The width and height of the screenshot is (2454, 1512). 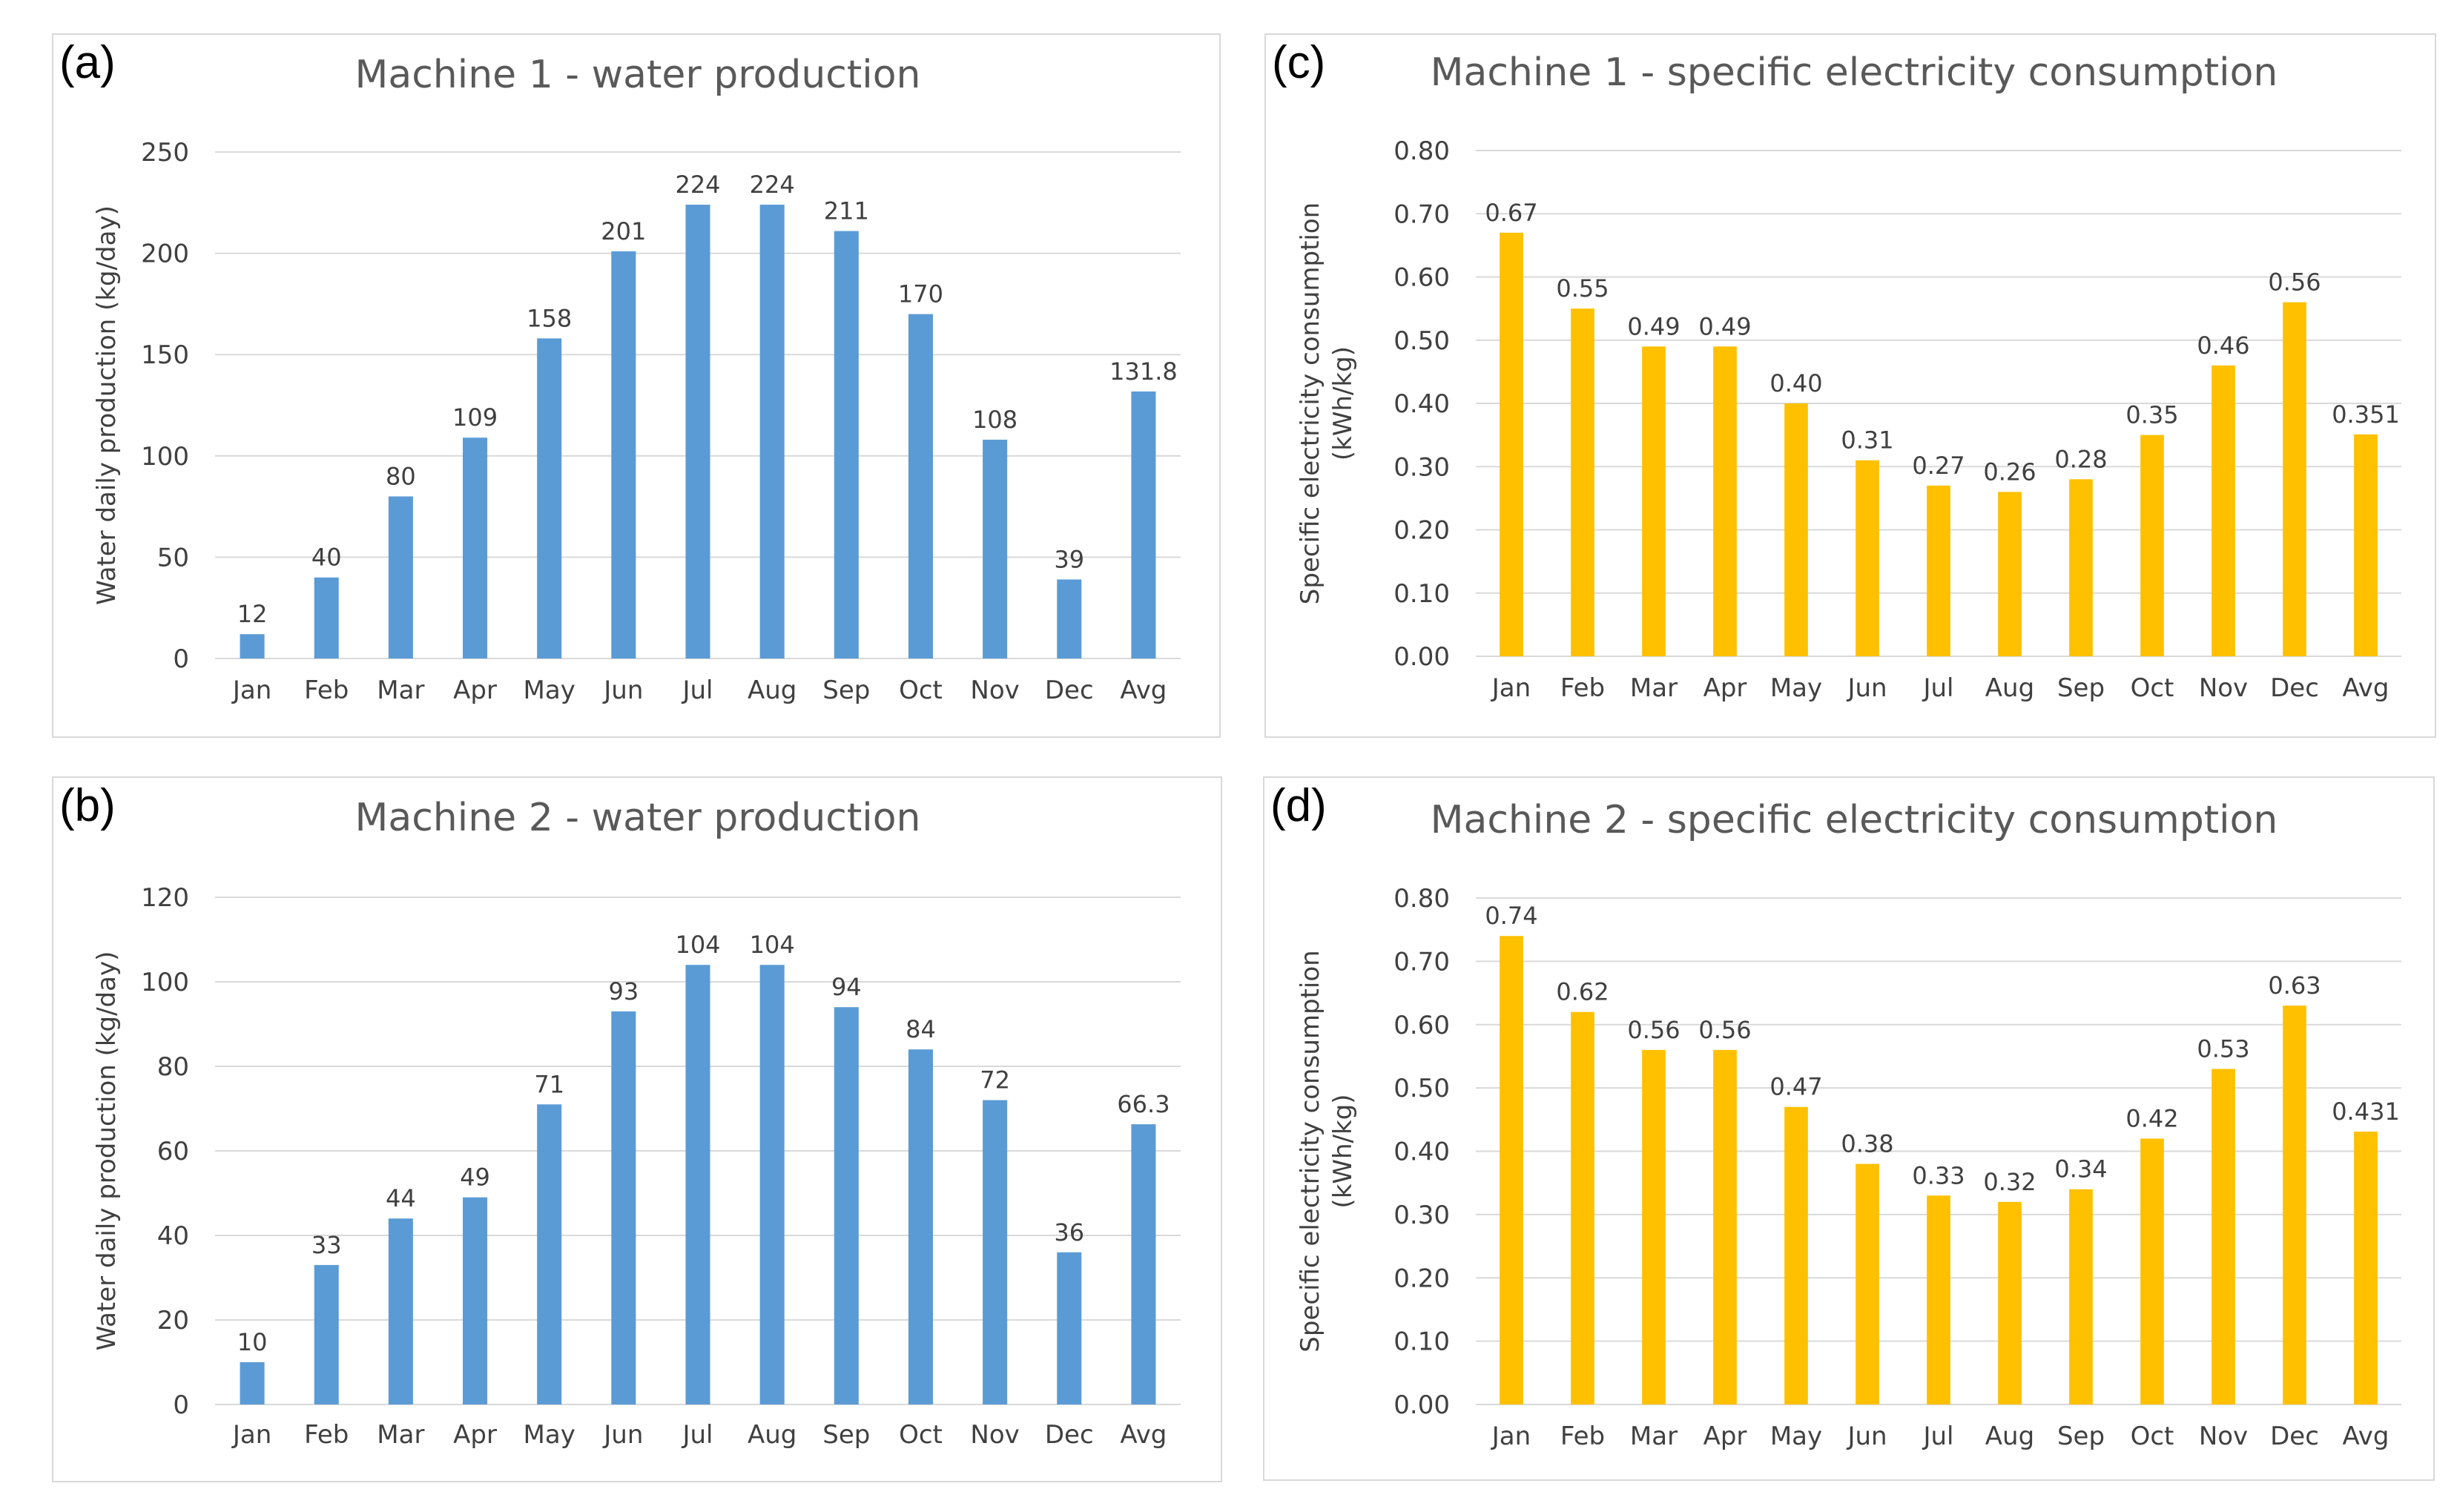 What do you see at coordinates (1422, 962) in the screenshot?
I see `y-tick-label: 0.70` at bounding box center [1422, 962].